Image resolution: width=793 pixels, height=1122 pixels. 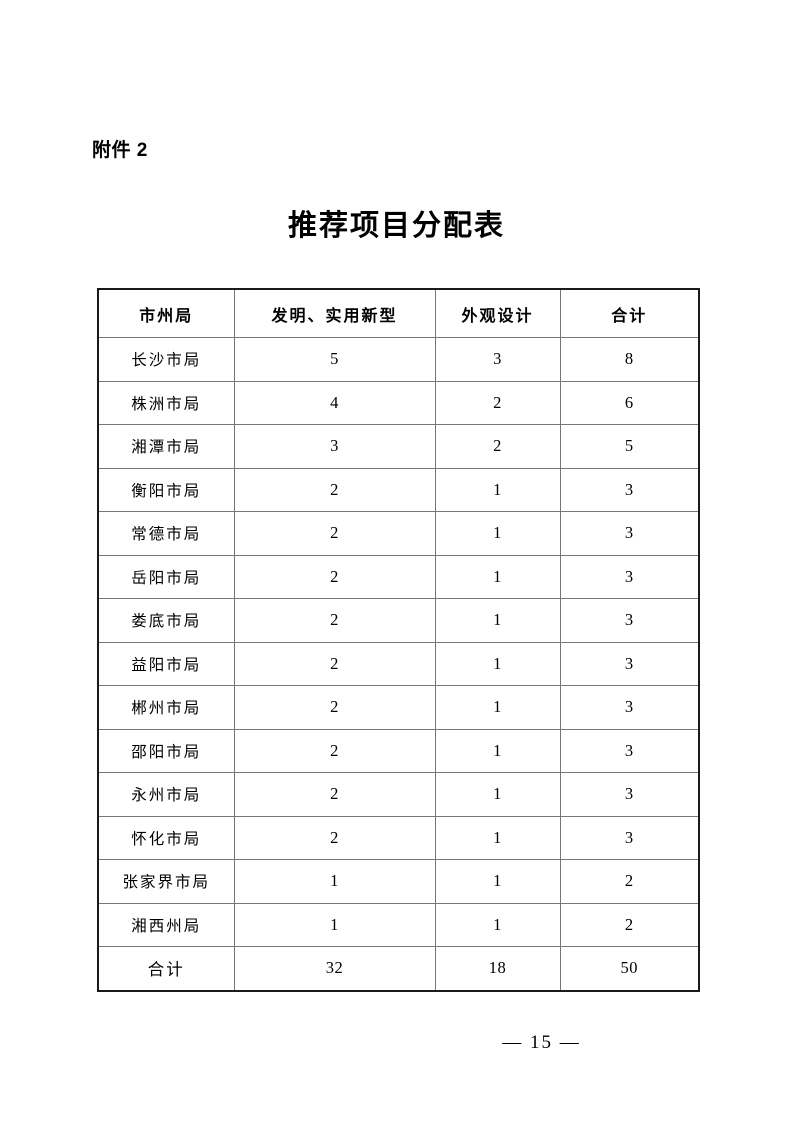 What do you see at coordinates (629, 968) in the screenshot?
I see `cell-total-total: 50` at bounding box center [629, 968].